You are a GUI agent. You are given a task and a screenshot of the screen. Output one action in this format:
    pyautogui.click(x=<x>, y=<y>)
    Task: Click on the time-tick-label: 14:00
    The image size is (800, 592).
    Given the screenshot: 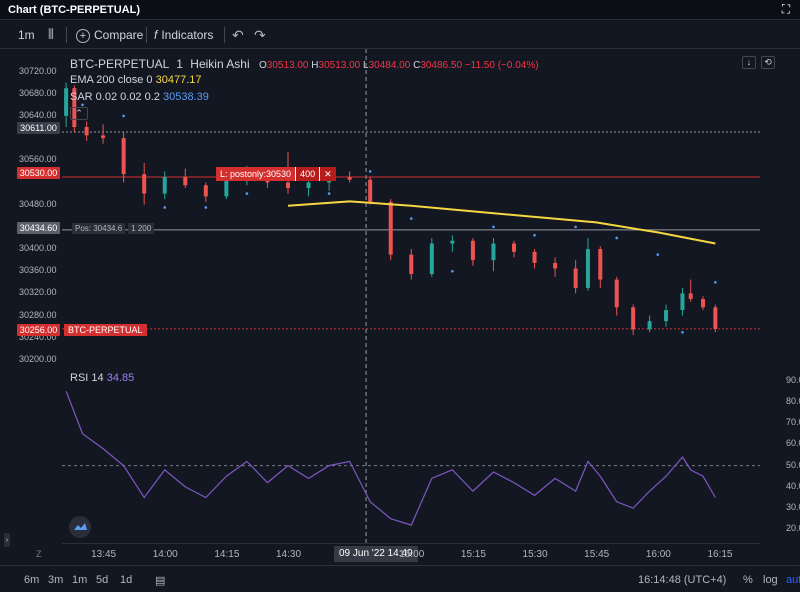 What is the action you would take?
    pyautogui.click(x=165, y=554)
    